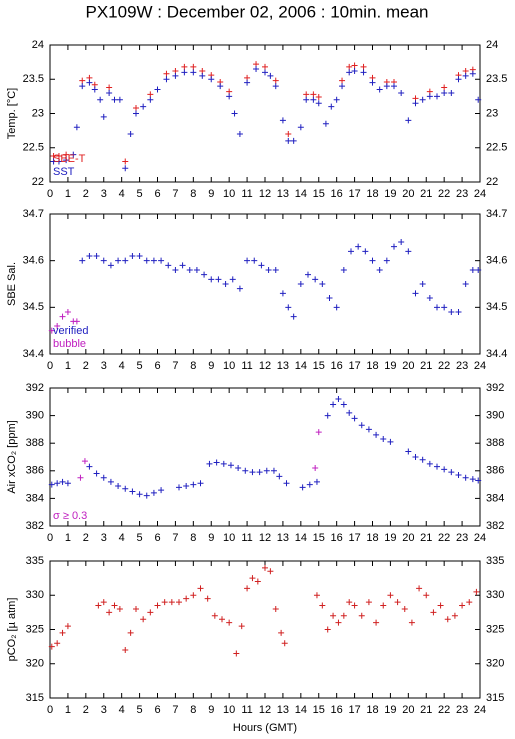 The width and height of the screenshot is (515, 739). What do you see at coordinates (496, 261) in the screenshot?
I see `y-tick-label-right: 34.6` at bounding box center [496, 261].